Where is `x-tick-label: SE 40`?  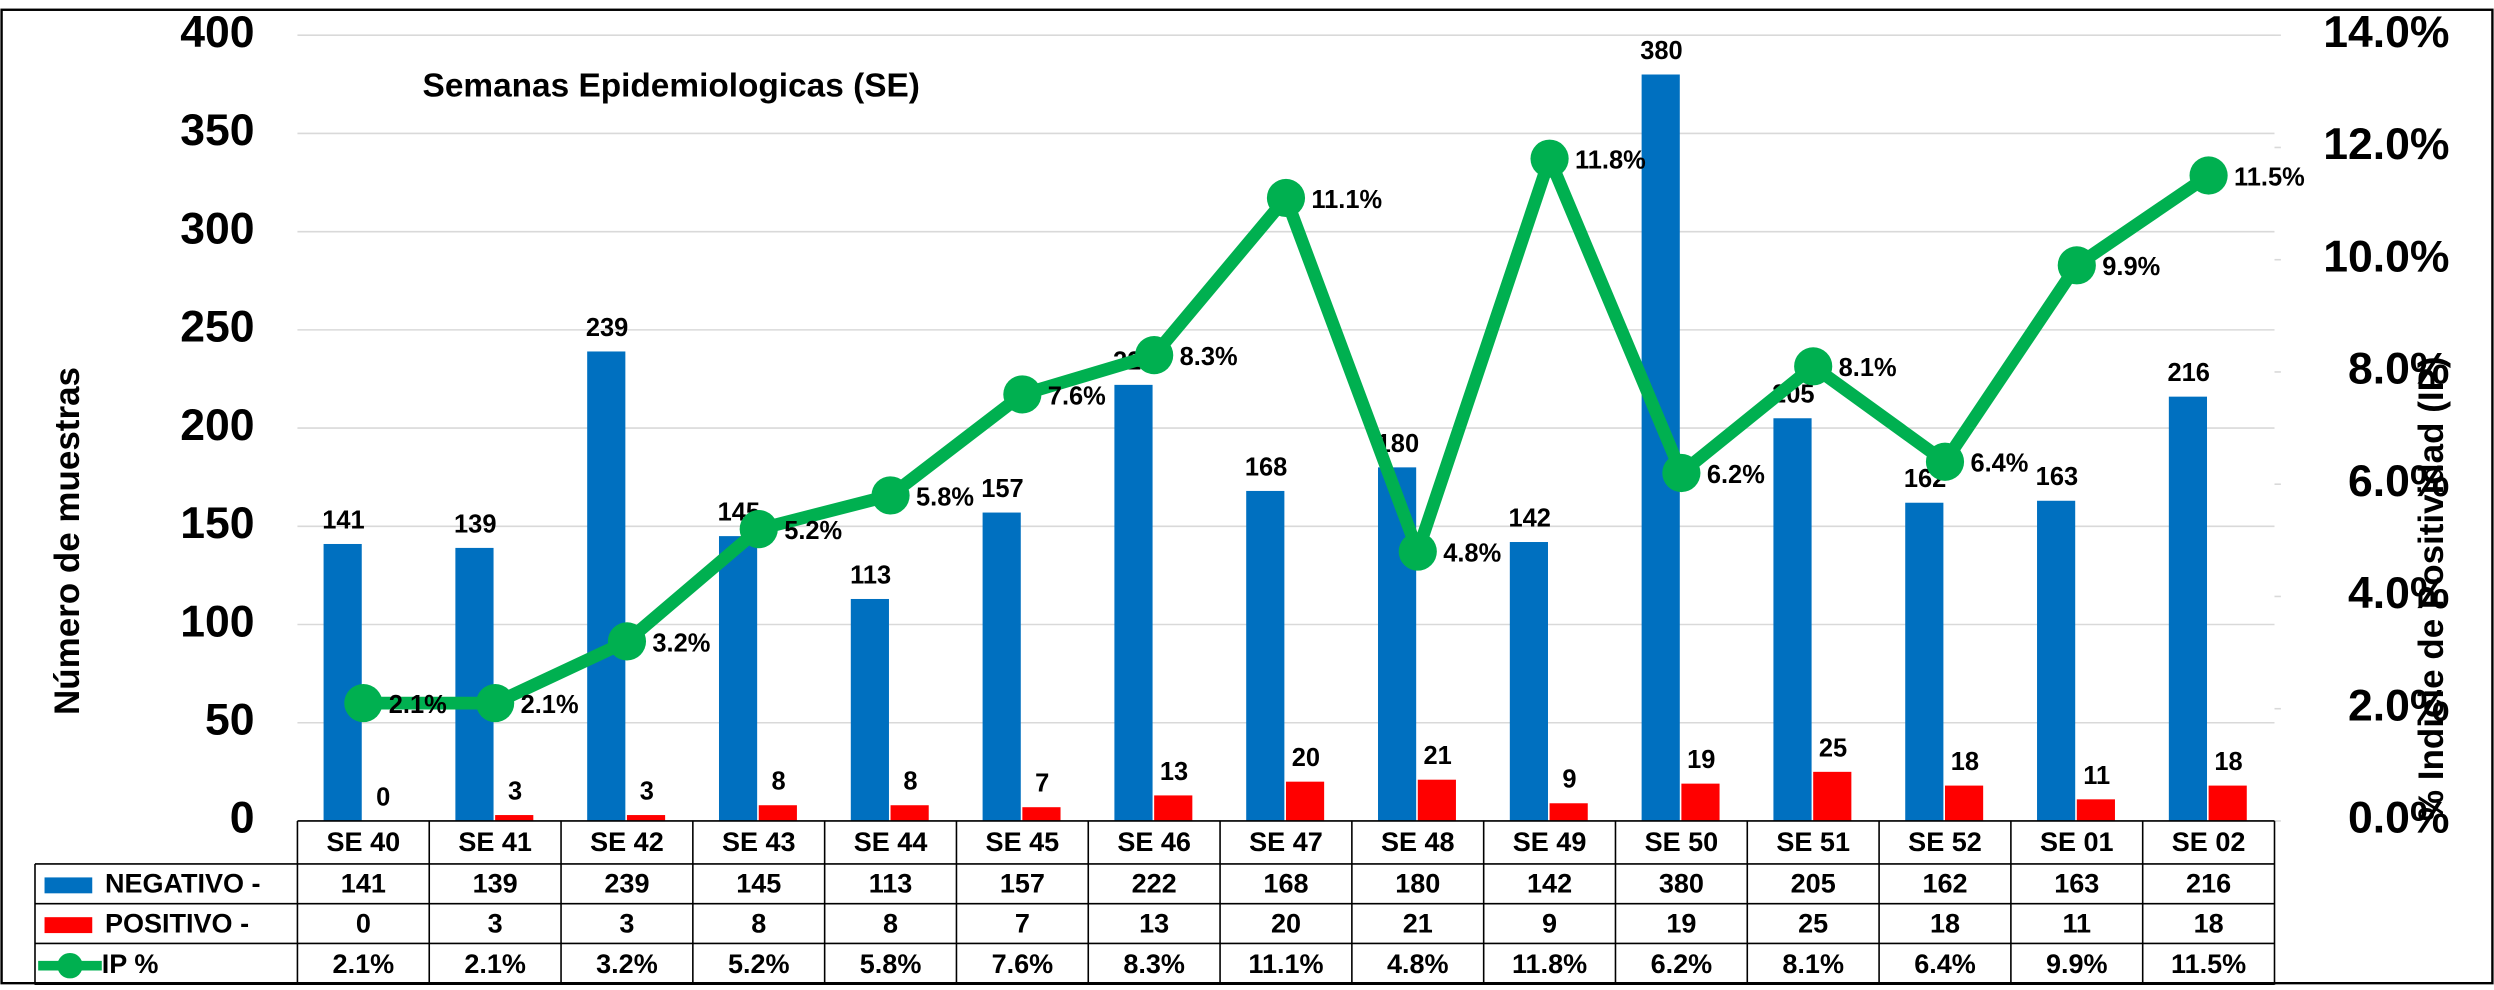 x-tick-label: SE 40 is located at coordinates (364, 842).